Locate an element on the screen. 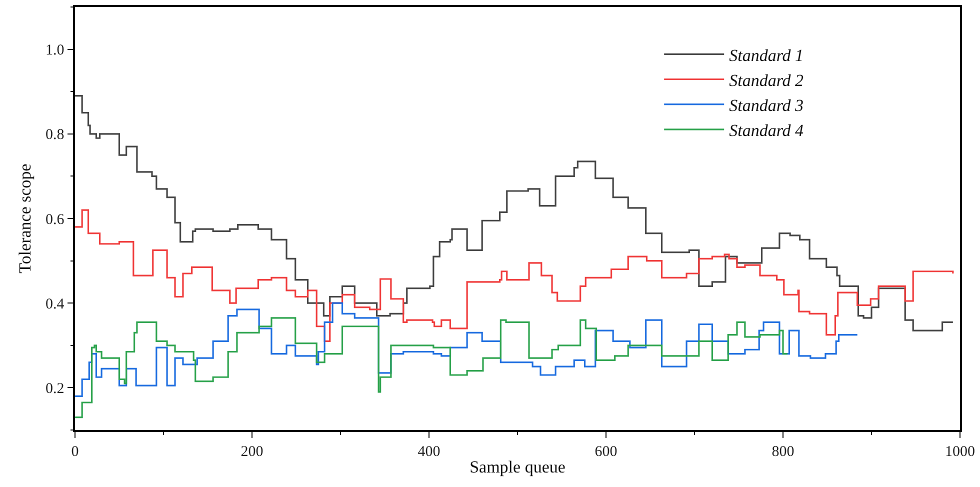 The width and height of the screenshot is (980, 487). y-tick-label: 0.2 is located at coordinates (55, 388).